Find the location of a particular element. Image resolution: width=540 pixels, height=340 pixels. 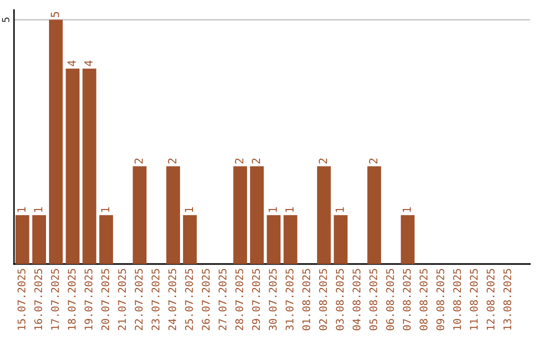

x-tick-label: 18.07.2025 is located at coordinates (72, 299).